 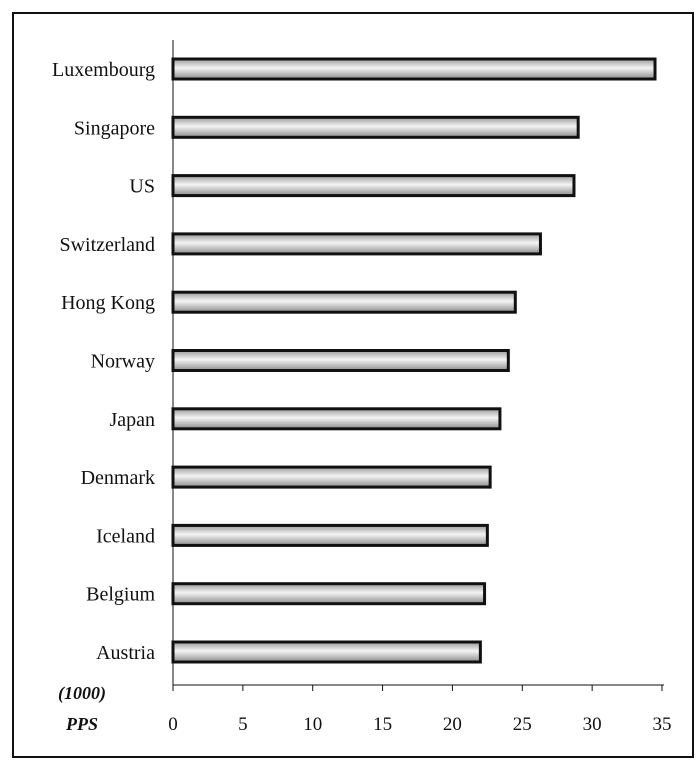 I want to click on x-tick-label-25: 25, so click(x=522, y=724).